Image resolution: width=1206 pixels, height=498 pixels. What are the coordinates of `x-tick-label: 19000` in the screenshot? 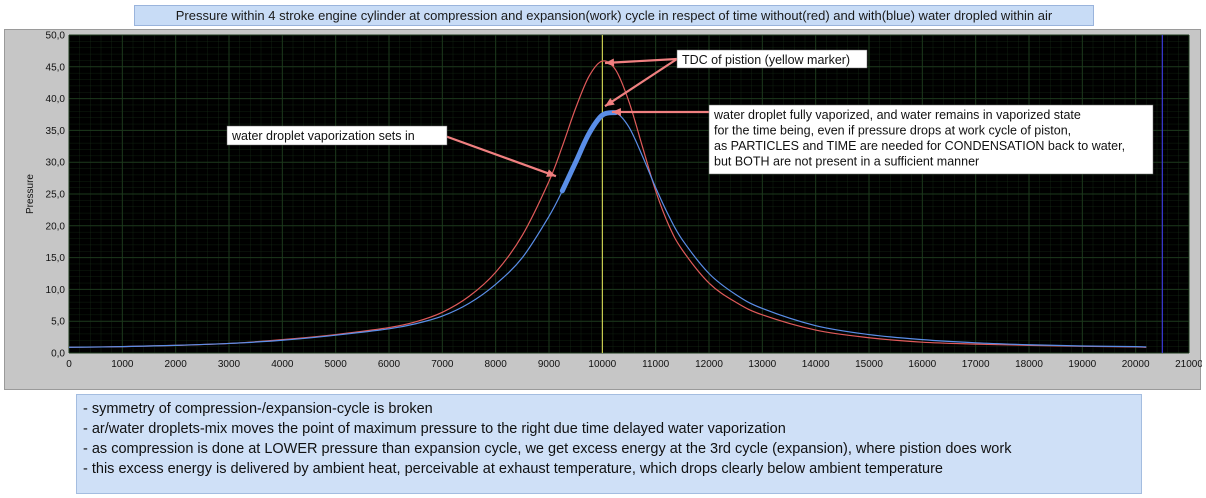 It's located at (1082, 364).